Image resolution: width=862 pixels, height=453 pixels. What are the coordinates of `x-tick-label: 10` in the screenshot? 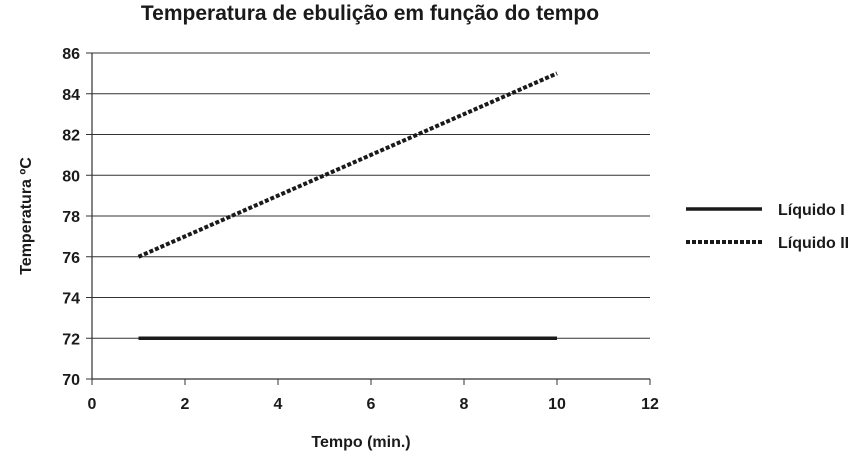 It's located at (557, 404).